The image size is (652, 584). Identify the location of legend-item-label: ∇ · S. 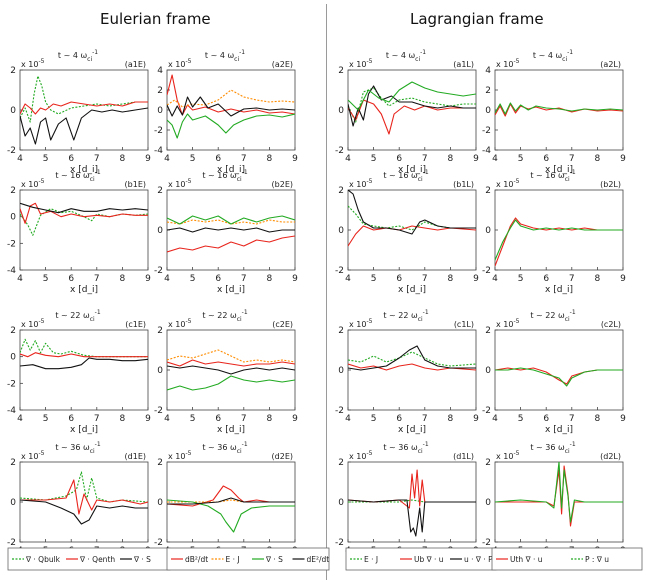
(274, 559).